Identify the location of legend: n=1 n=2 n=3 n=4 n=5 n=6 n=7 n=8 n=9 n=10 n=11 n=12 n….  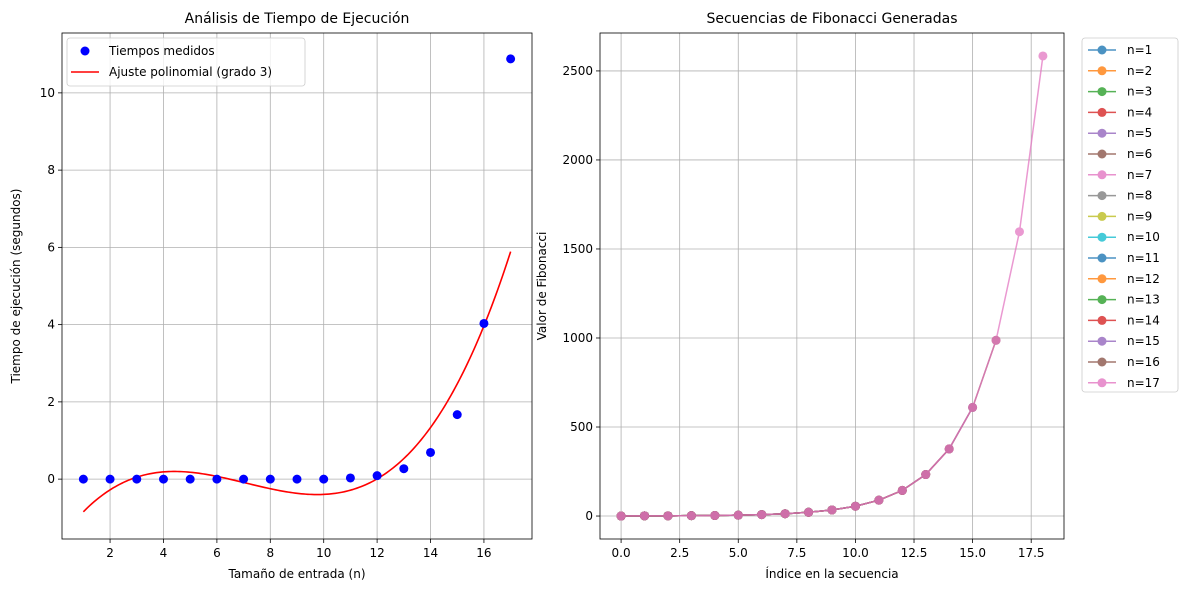
(1130, 215).